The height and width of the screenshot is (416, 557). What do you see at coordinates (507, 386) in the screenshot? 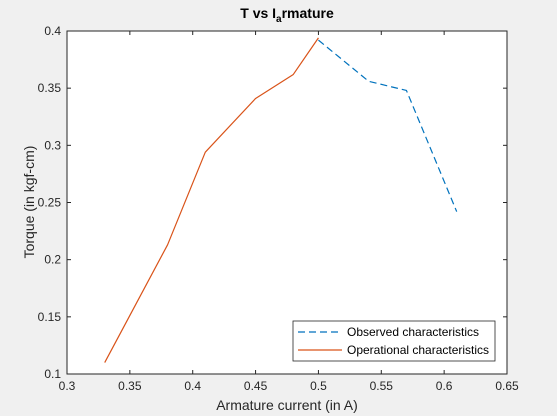
I see `x-tick-label: 0.65` at bounding box center [507, 386].